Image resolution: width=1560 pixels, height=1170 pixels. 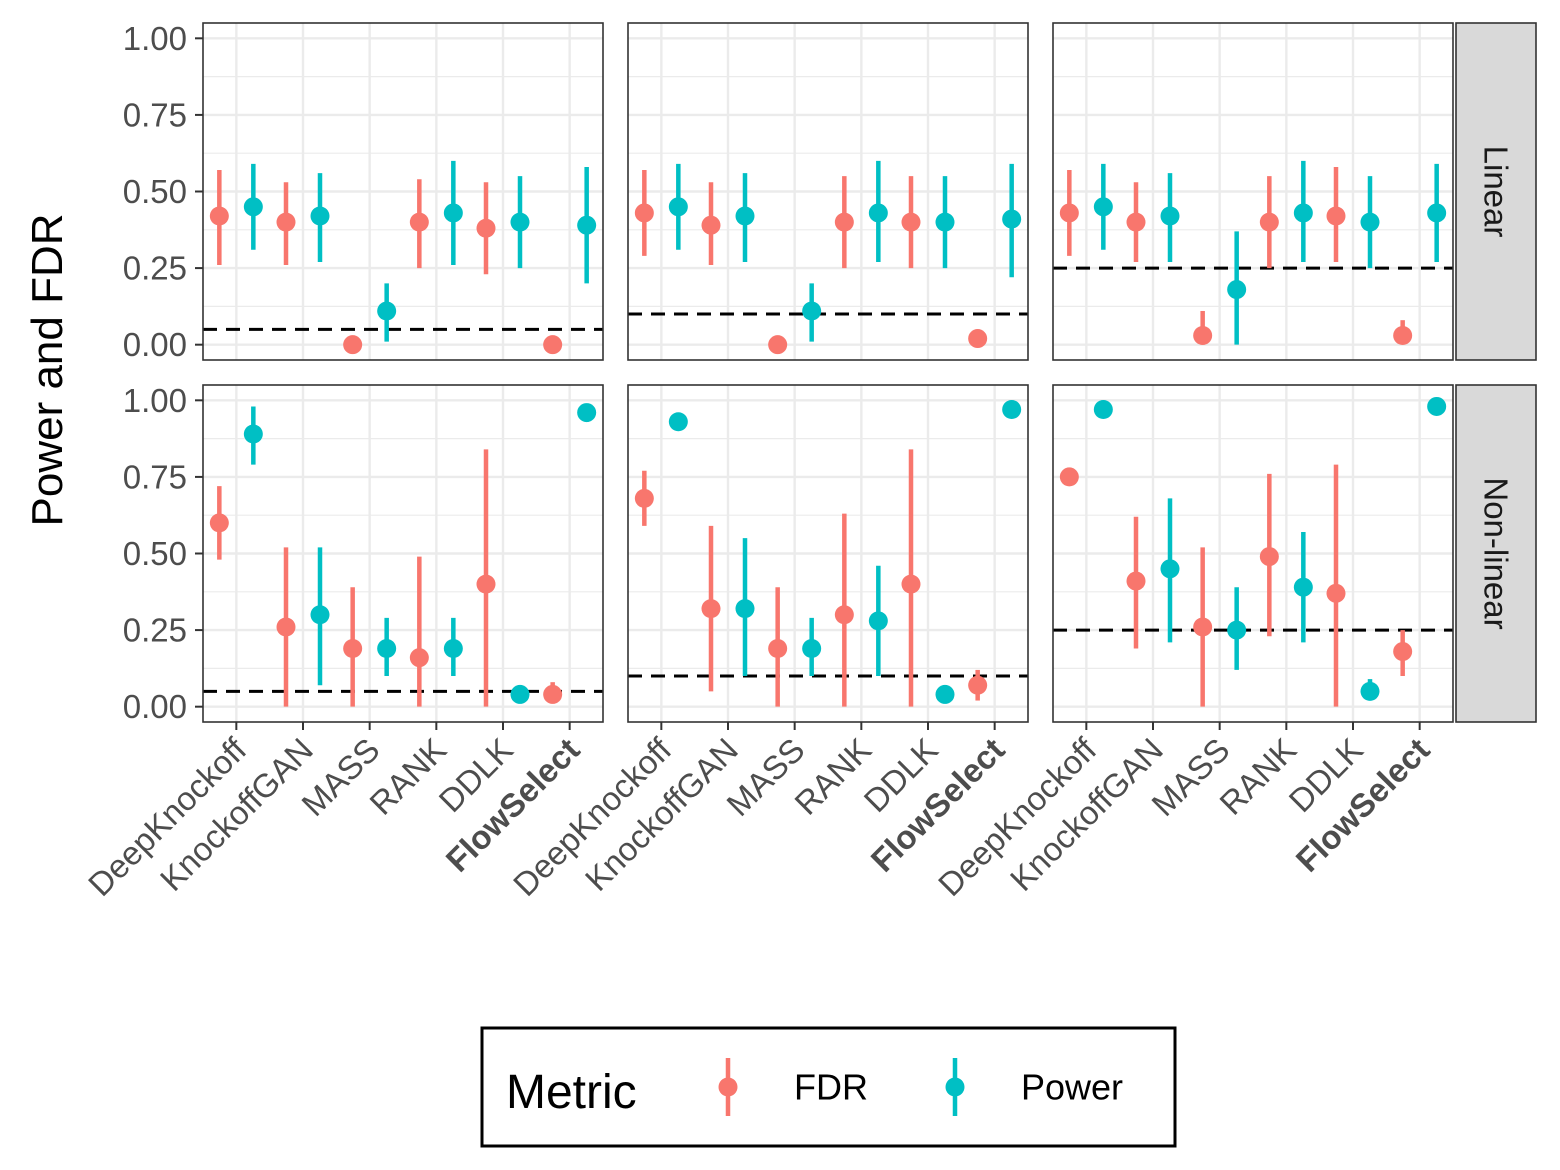 I want to click on strip-label-linear: Linear, so click(x=1496, y=192).